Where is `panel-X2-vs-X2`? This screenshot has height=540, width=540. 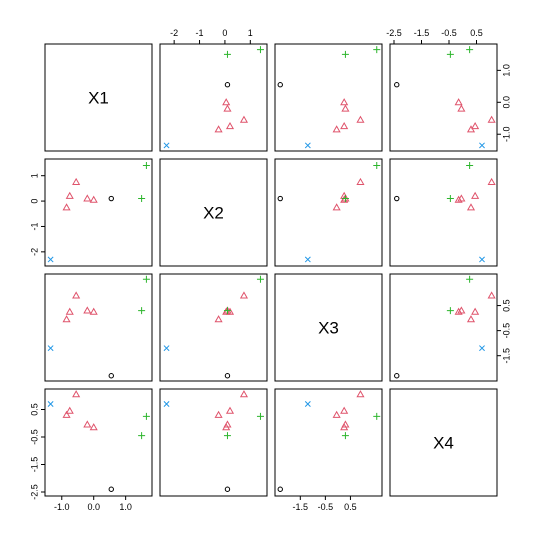
panel-X2-vs-X2 is located at coordinates (213, 212).